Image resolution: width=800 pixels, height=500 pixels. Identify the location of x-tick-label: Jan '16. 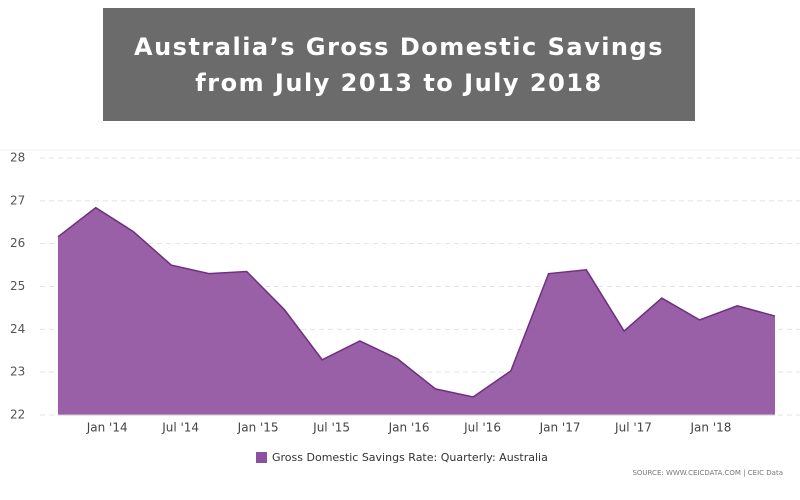
(409, 428).